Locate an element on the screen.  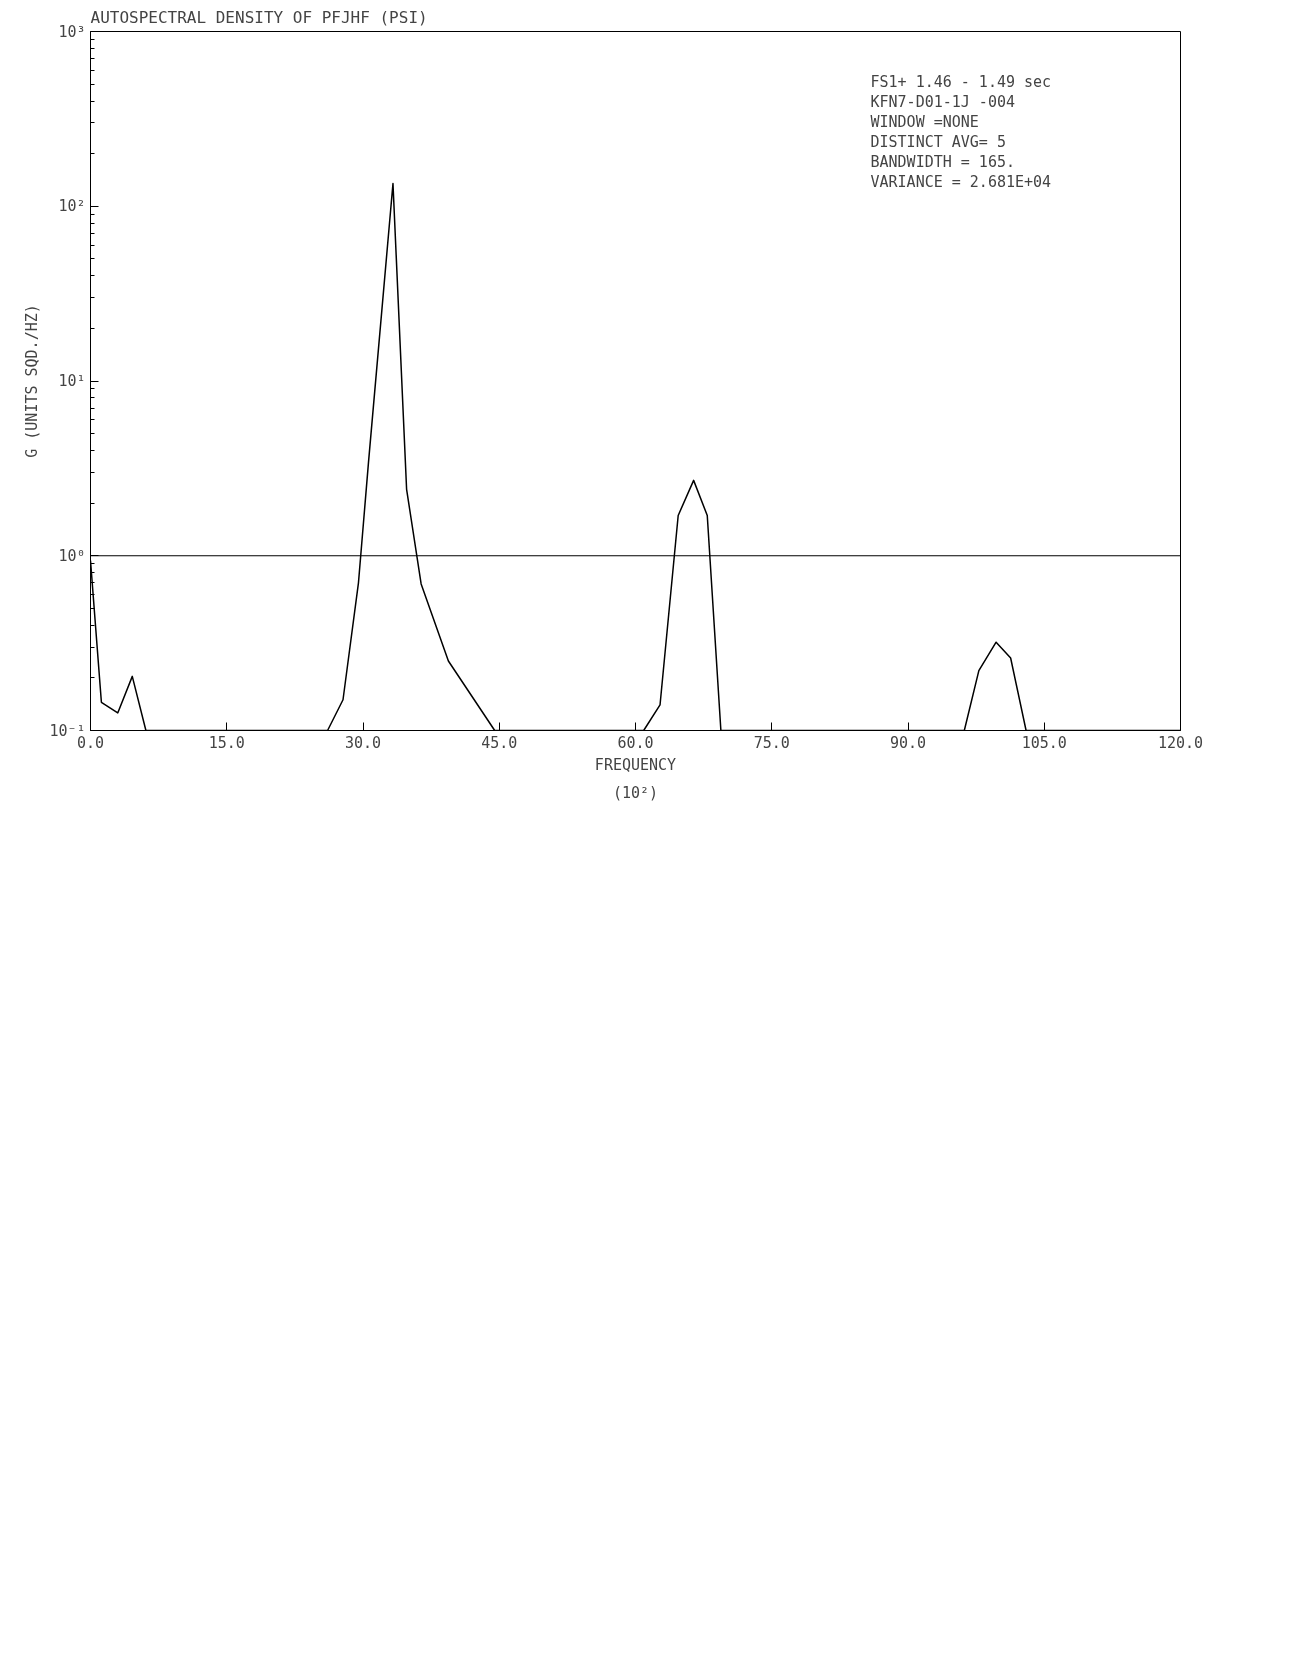
x-tick-label: 90.0 is located at coordinates (908, 742).